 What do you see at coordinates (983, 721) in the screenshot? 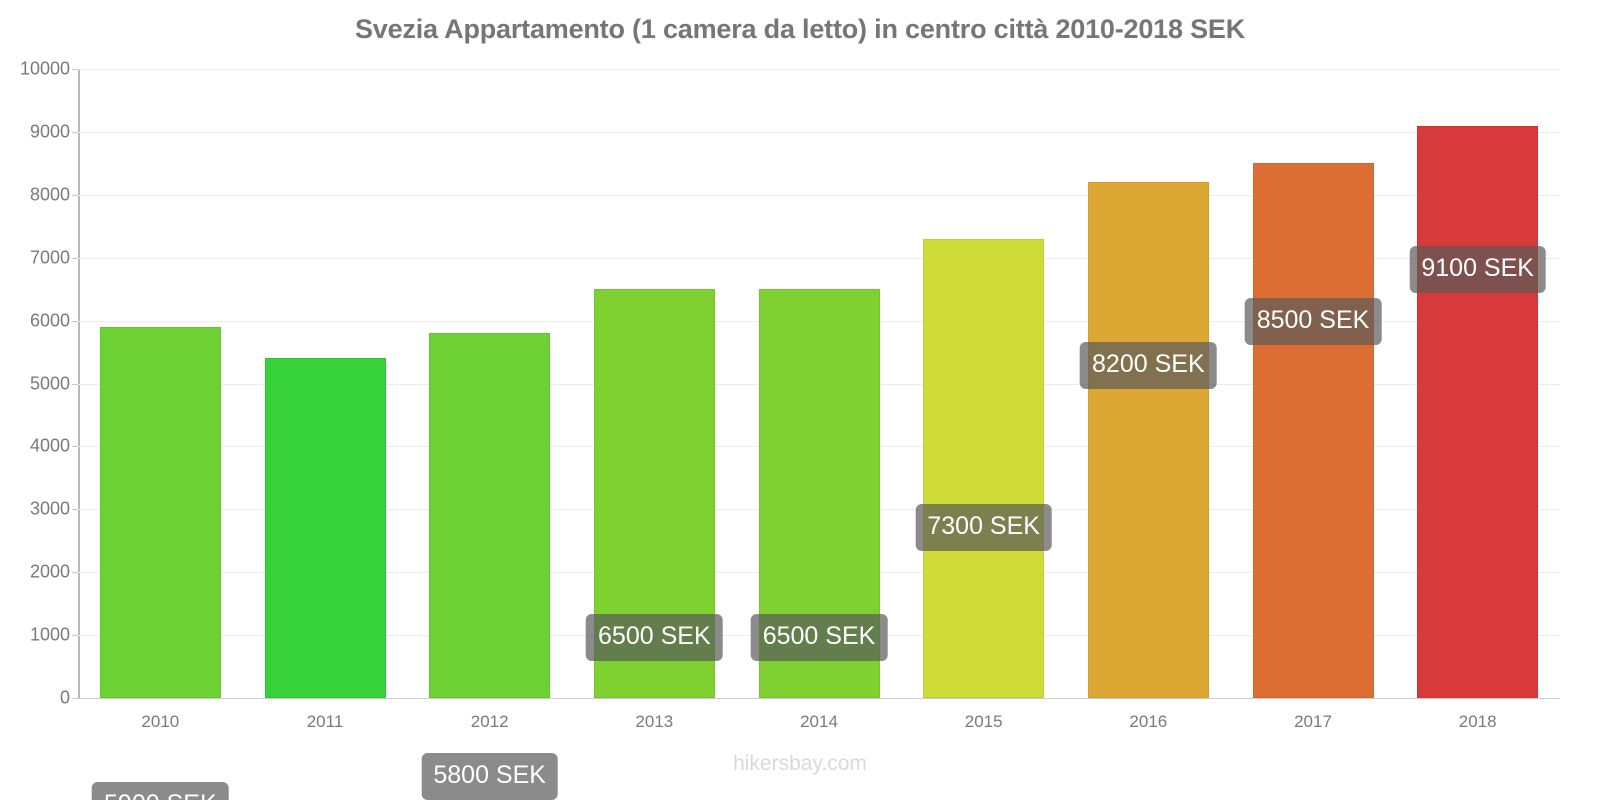
I see `x-axis-tick-label: 2015` at bounding box center [983, 721].